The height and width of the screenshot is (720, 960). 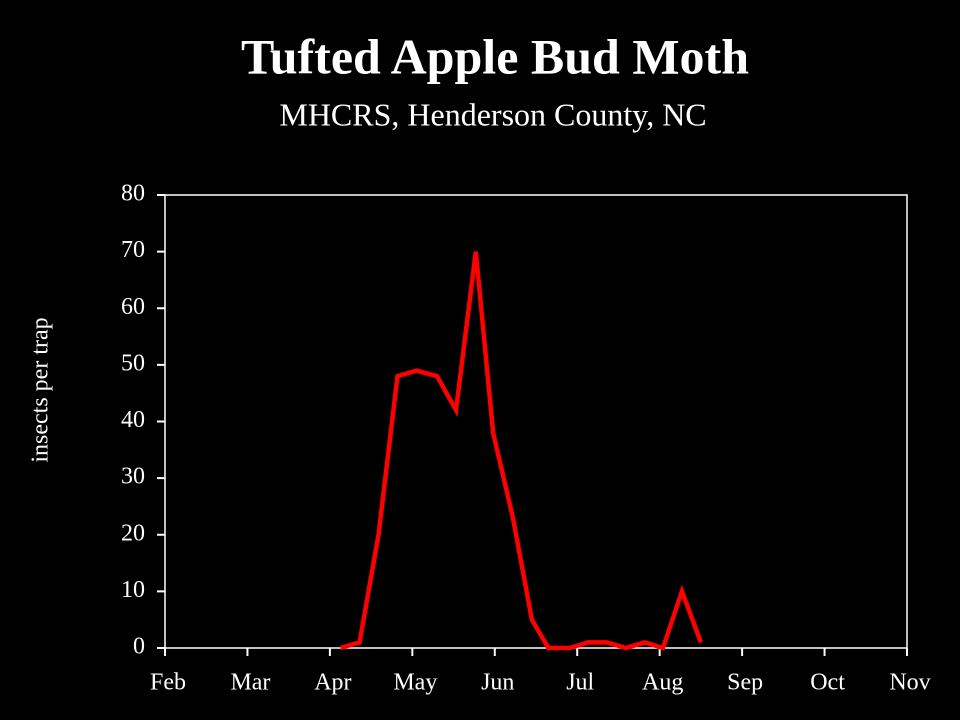 I want to click on x-tick-label: Jul, so click(x=580, y=683).